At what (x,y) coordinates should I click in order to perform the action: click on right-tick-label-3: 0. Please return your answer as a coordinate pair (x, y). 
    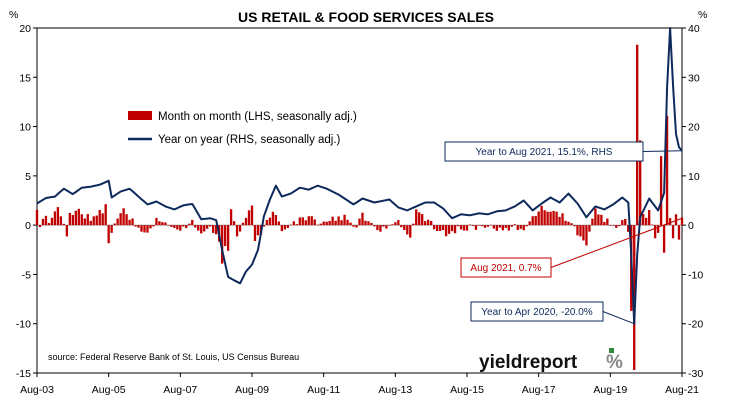
    Looking at the image, I should click on (691, 226).